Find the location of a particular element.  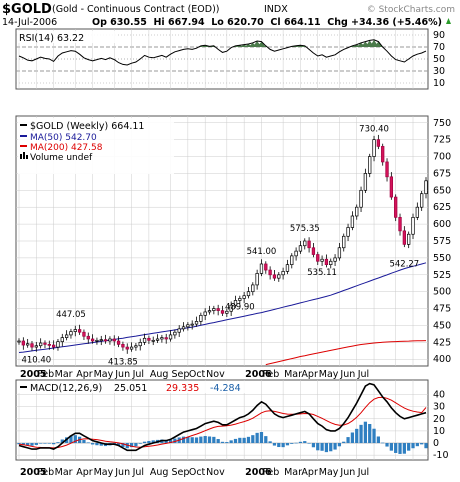

price-annotation: 489.90 is located at coordinates (240, 308).